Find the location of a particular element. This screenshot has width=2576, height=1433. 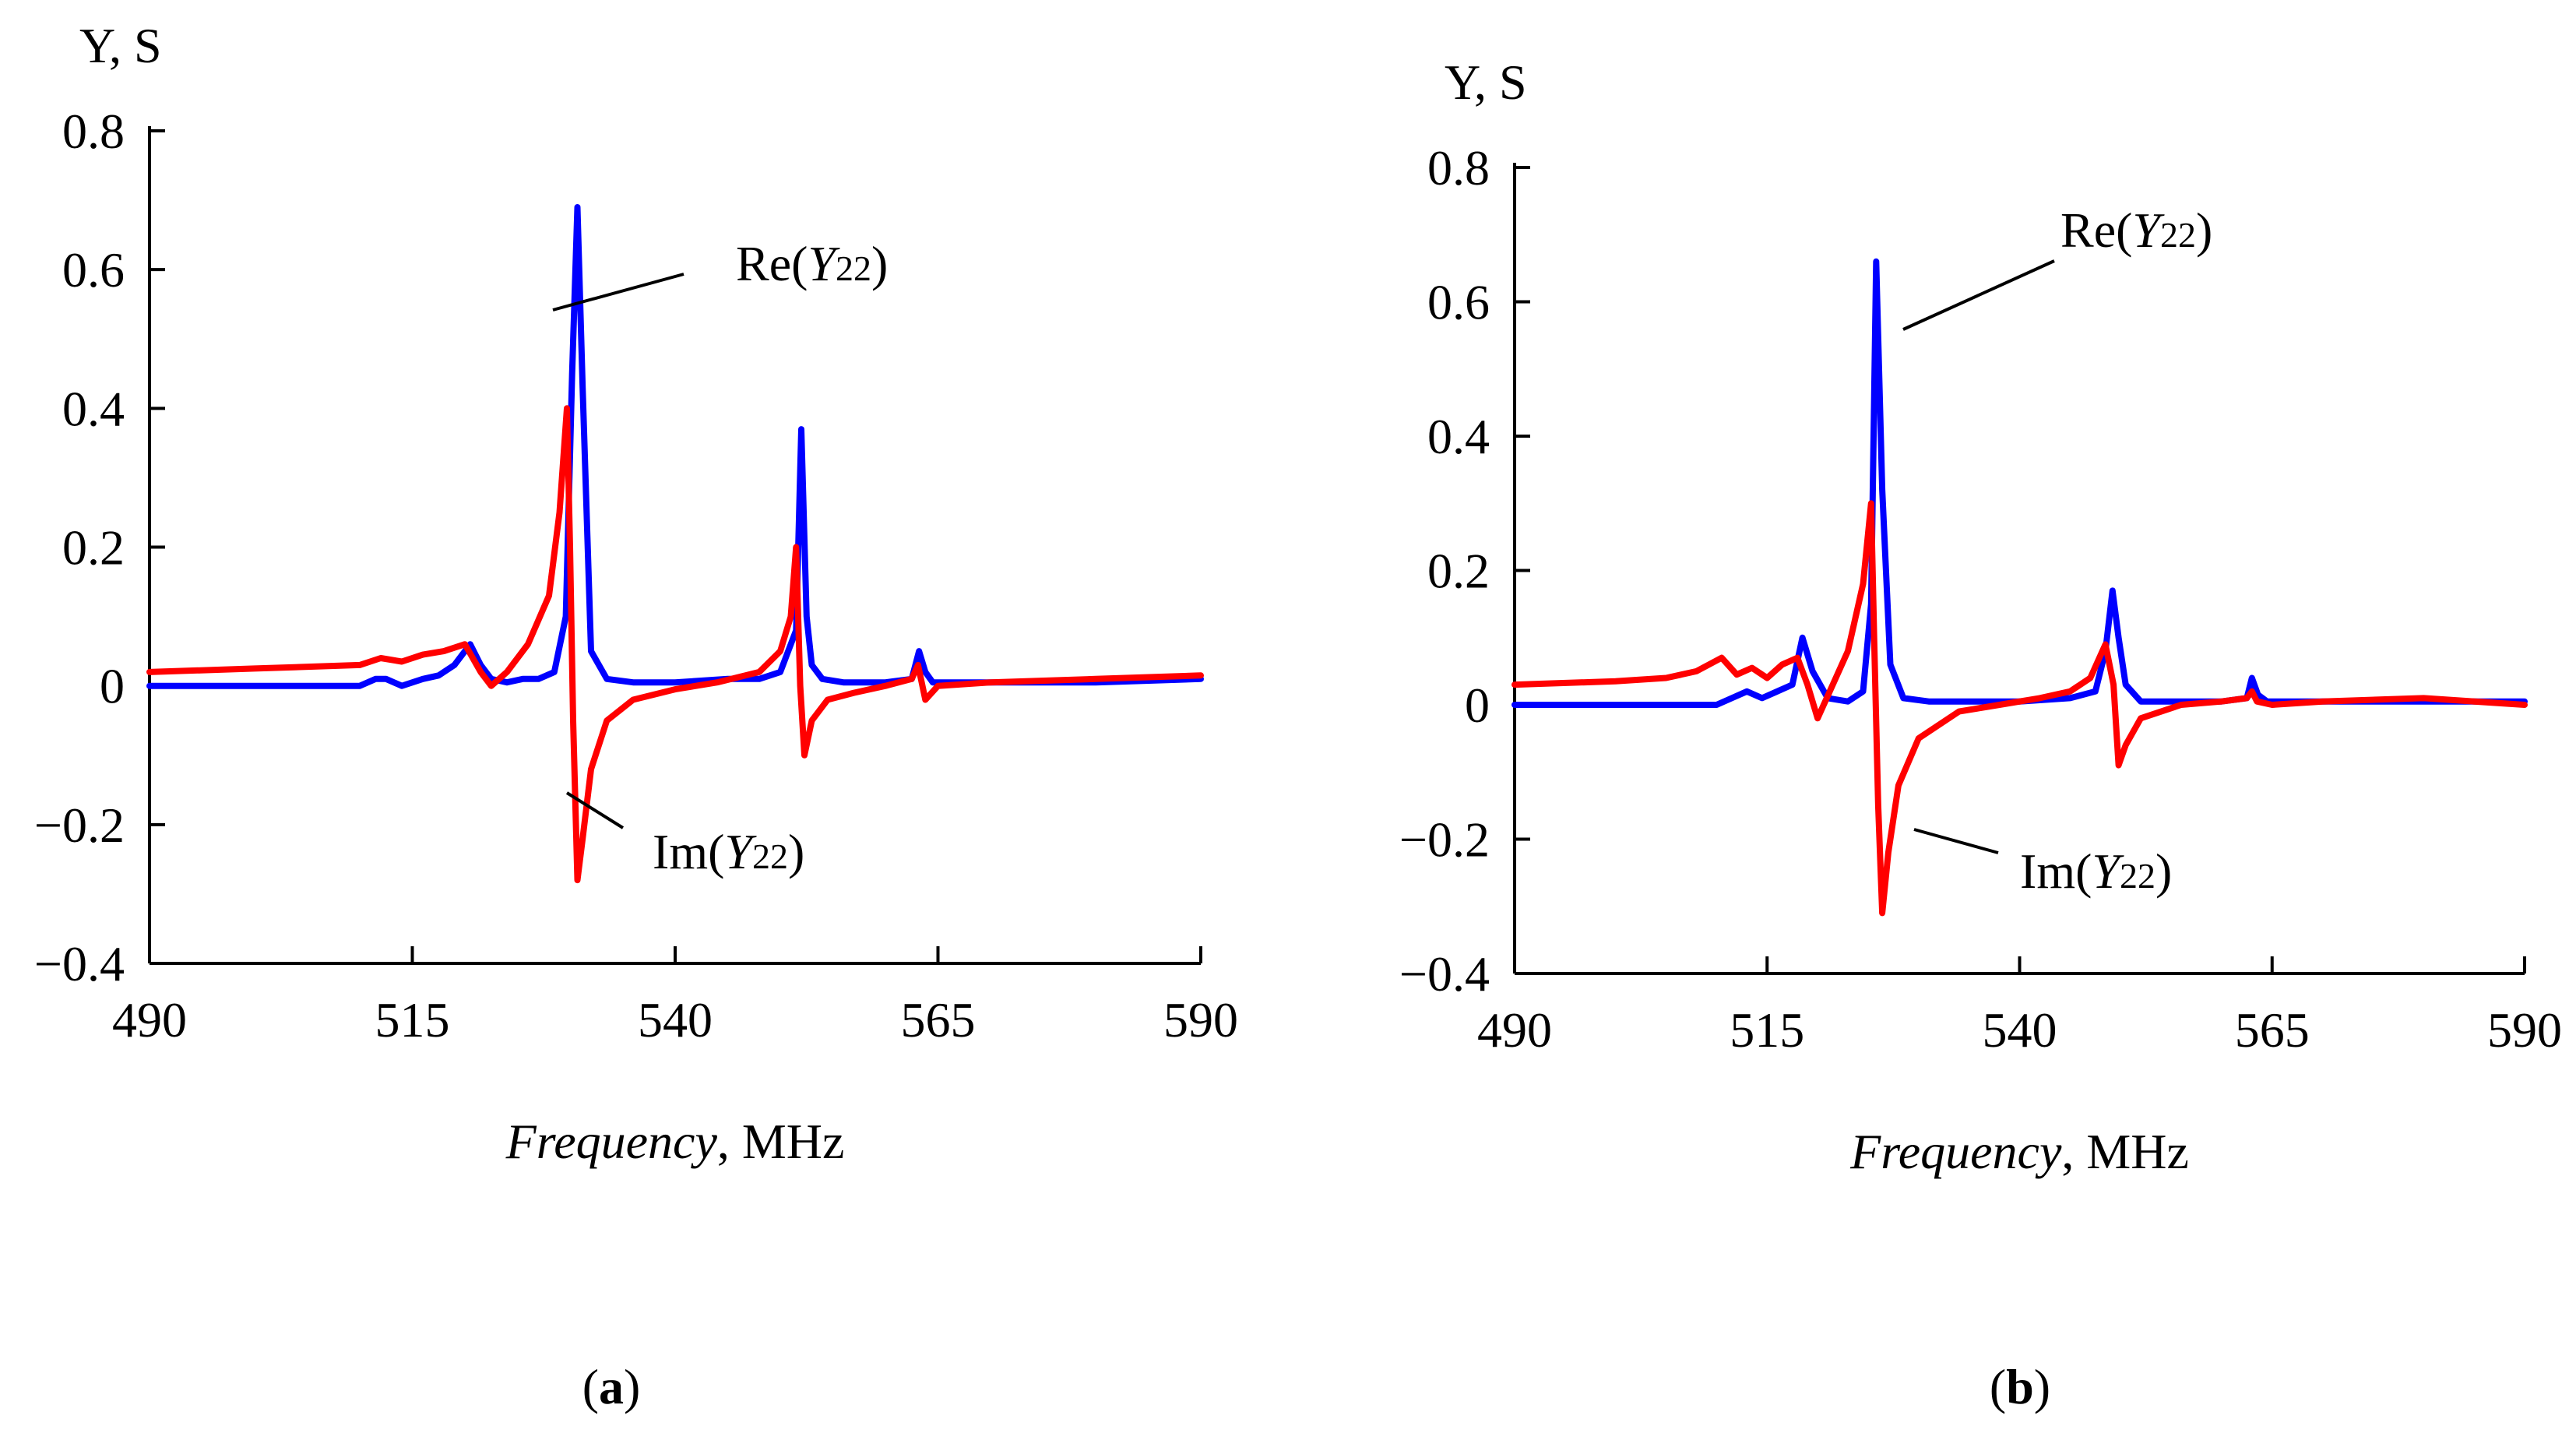

panel-label-letter: a is located at coordinates (611, 1386).